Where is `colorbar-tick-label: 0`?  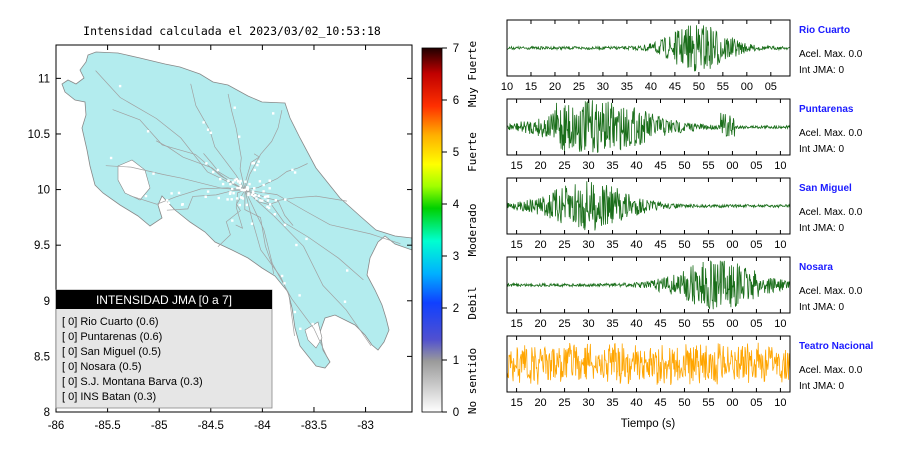 colorbar-tick-label: 0 is located at coordinates (456, 413).